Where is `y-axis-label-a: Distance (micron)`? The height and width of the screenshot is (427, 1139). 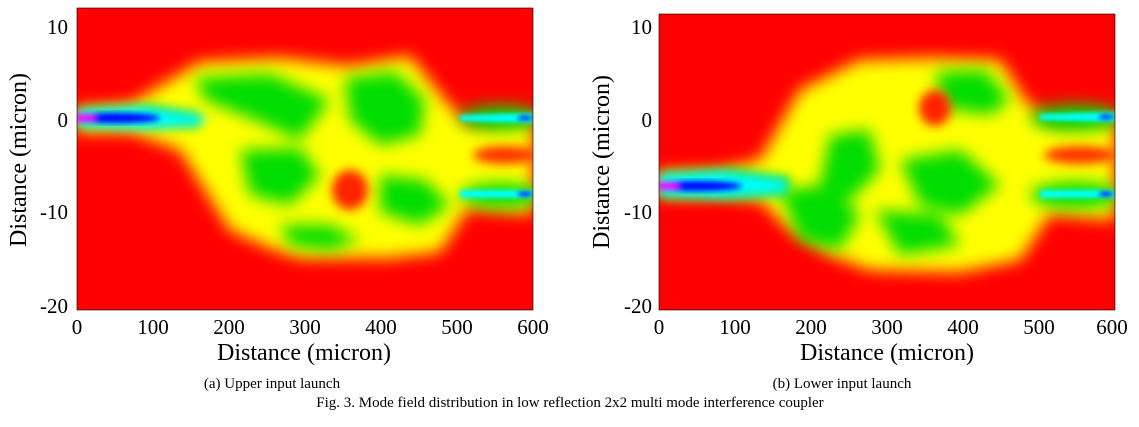
y-axis-label-a: Distance (micron) is located at coordinates (19, 160).